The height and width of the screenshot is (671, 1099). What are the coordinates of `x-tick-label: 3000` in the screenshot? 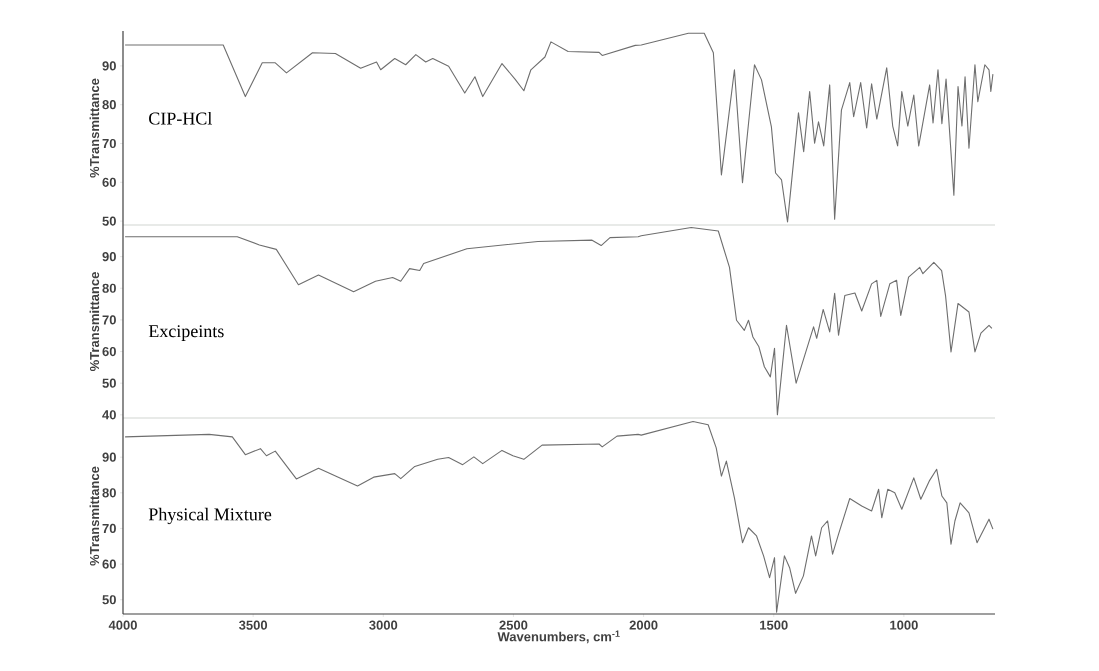 It's located at (383, 625).